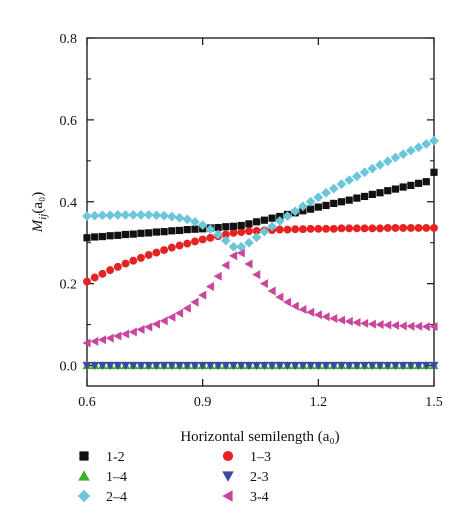 This screenshot has height=529, width=474. Describe the element at coordinates (102, 497) in the screenshot. I see `legend-entry: 2–4` at that location.